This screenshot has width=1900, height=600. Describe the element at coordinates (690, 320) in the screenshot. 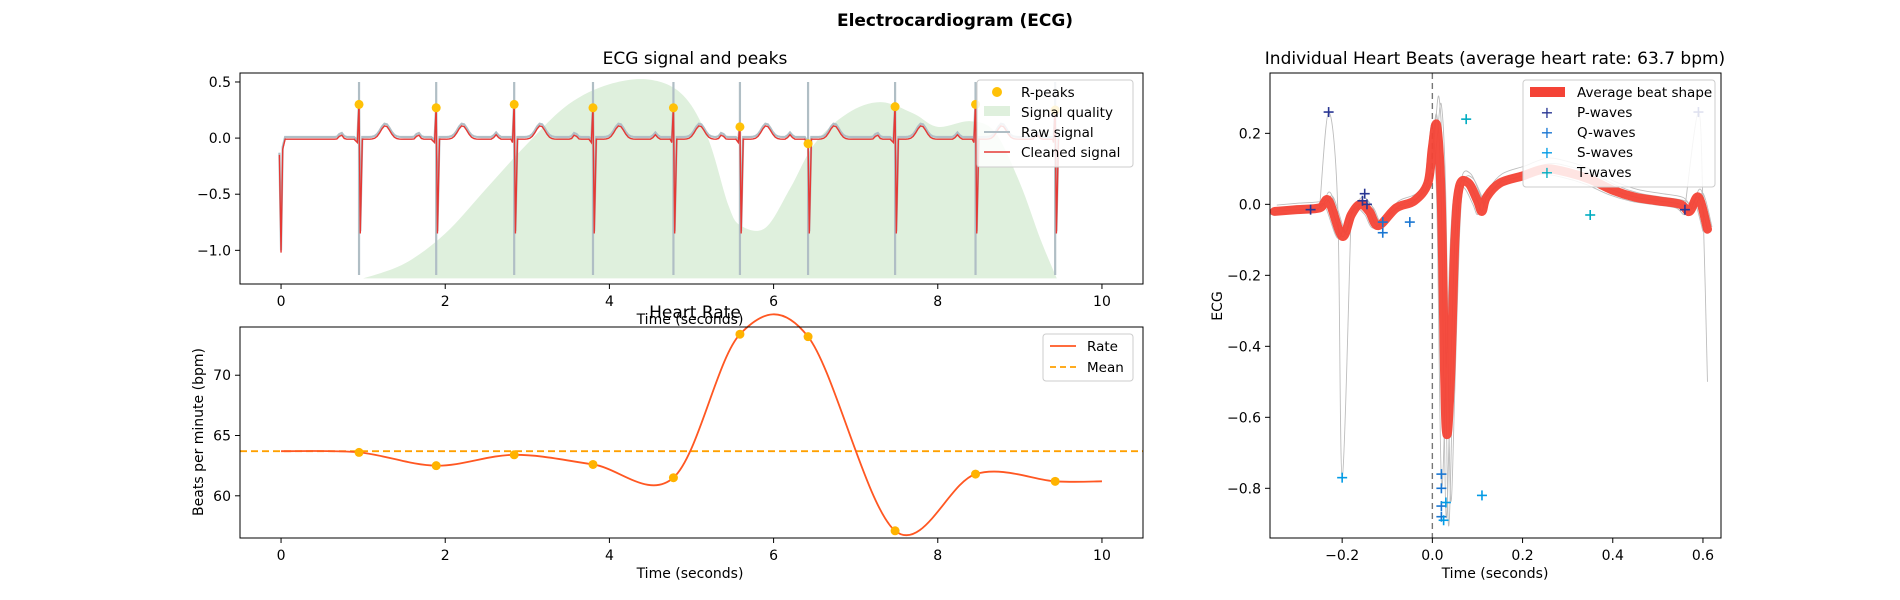

I see `ecg-xlabel: Time (seconds)` at that location.